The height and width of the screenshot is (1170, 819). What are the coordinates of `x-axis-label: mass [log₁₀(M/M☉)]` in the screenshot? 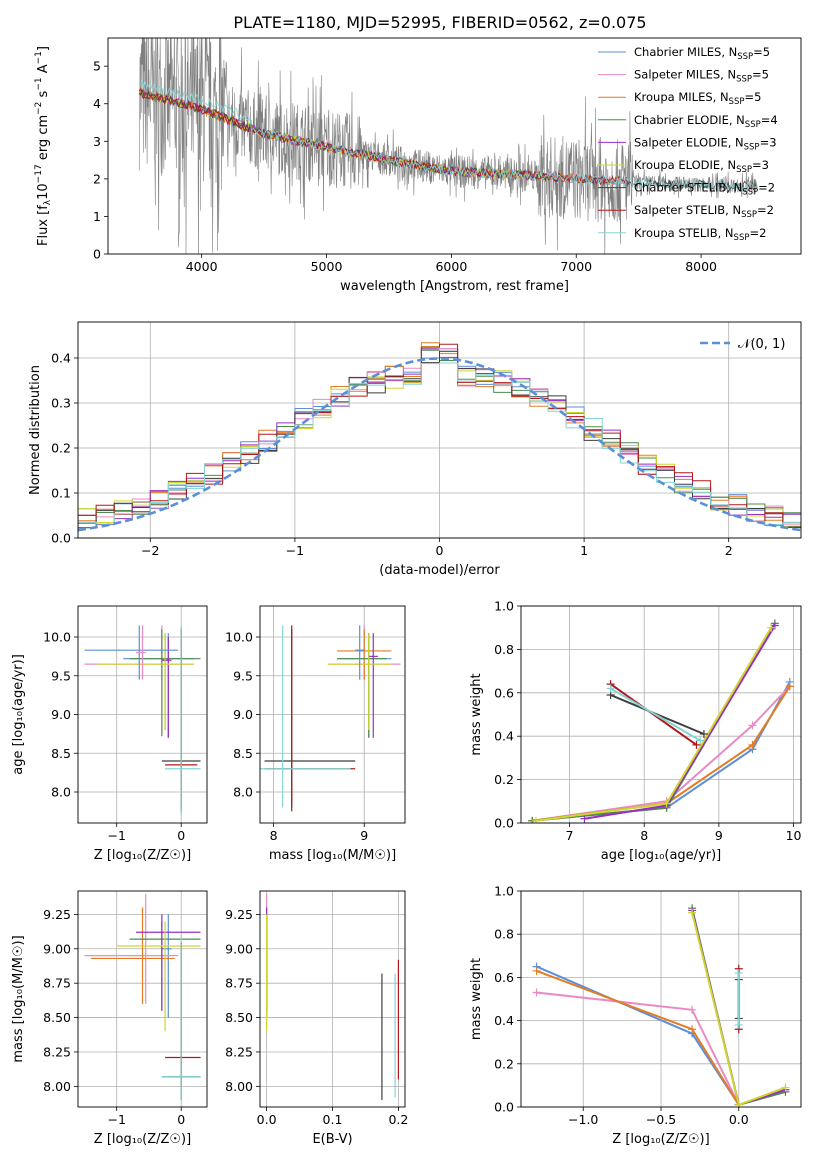 It's located at (332, 855).